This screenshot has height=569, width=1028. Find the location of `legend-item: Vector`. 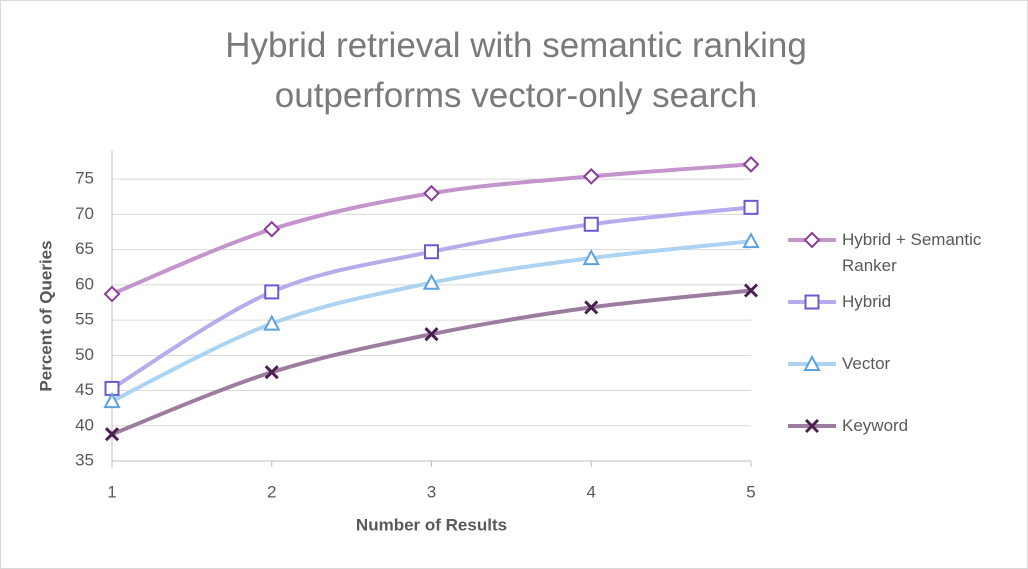

legend-item: Vector is located at coordinates (906, 378).